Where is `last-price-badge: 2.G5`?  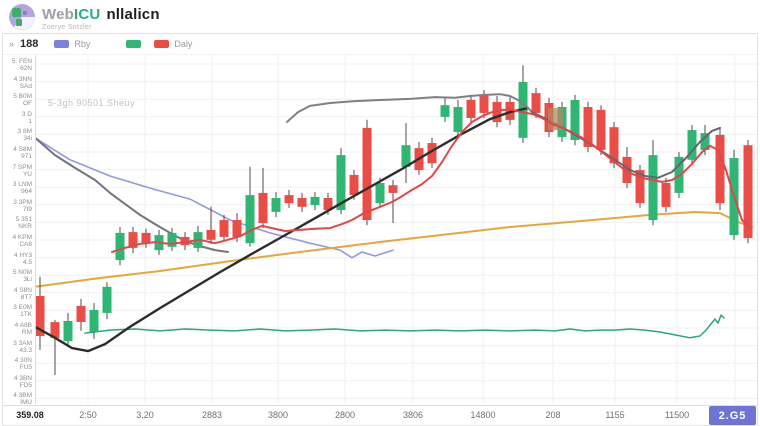 last-price-badge: 2.G5 is located at coordinates (732, 415).